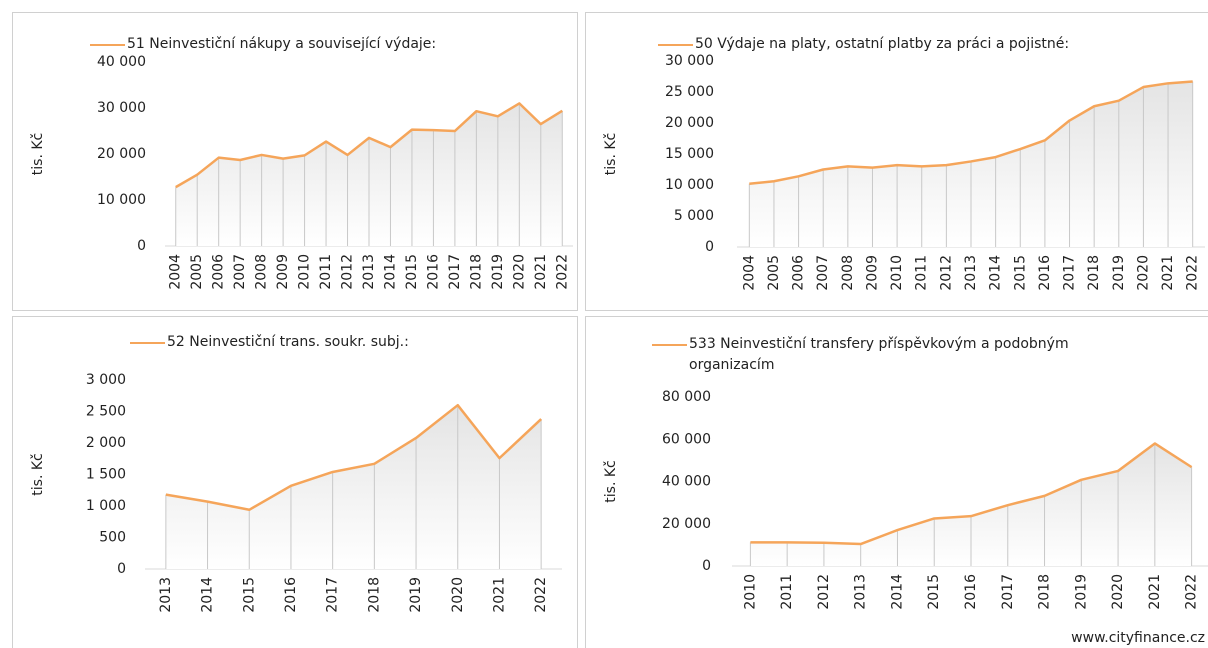  What do you see at coordinates (689, 92) in the screenshot?
I see `y-tick-label: 25 000` at bounding box center [689, 92].